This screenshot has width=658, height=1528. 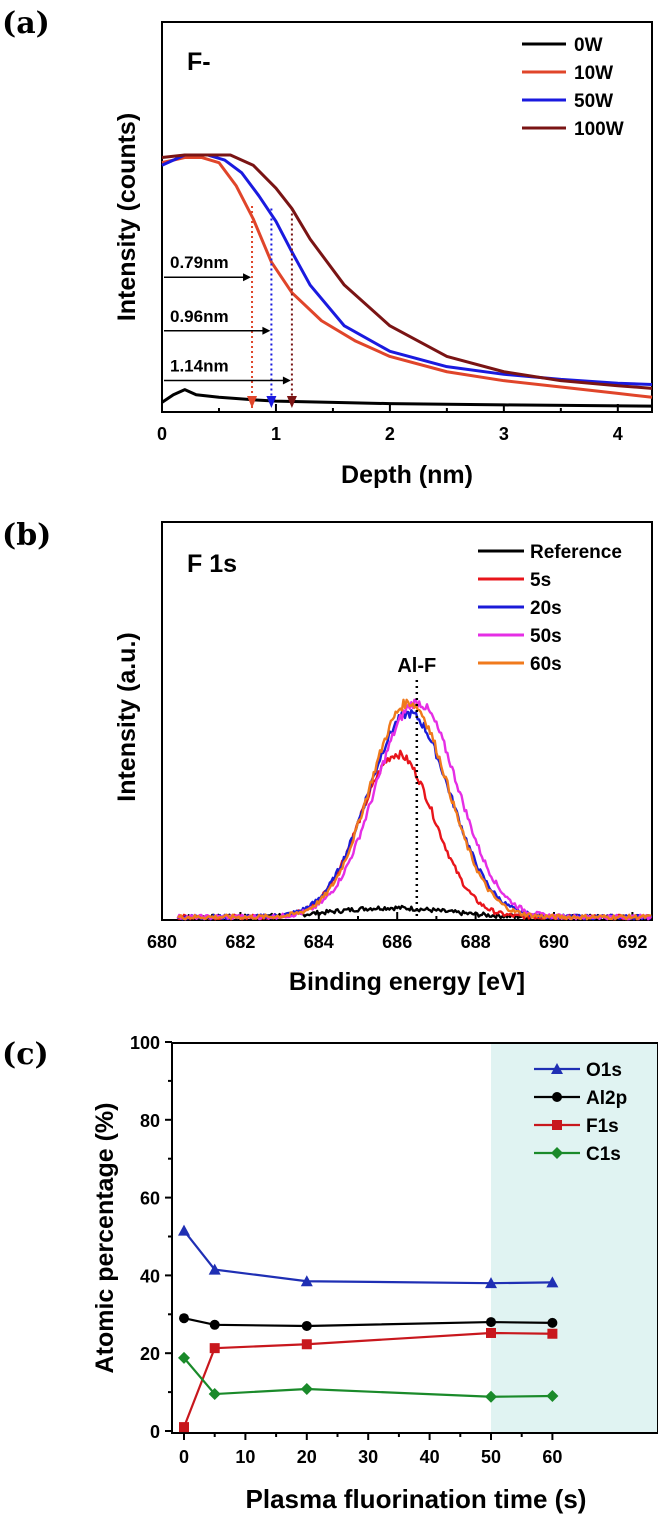 I want to click on panel-a-depth-label: 0.79nm, so click(x=199, y=262).